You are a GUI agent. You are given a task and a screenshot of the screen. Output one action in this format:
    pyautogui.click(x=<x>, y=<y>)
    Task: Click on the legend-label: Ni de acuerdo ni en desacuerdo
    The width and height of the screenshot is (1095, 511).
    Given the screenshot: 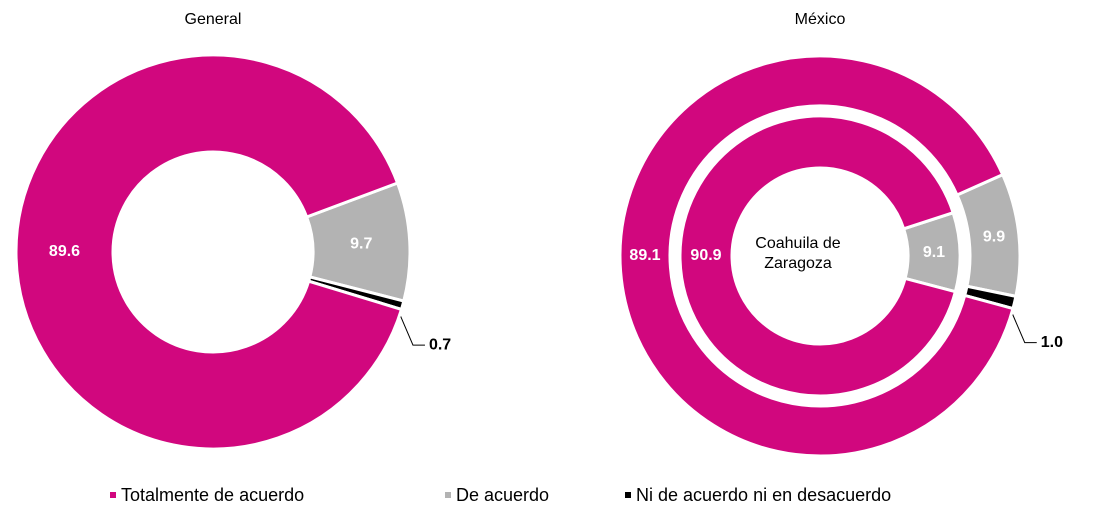 What is the action you would take?
    pyautogui.click(x=763, y=495)
    